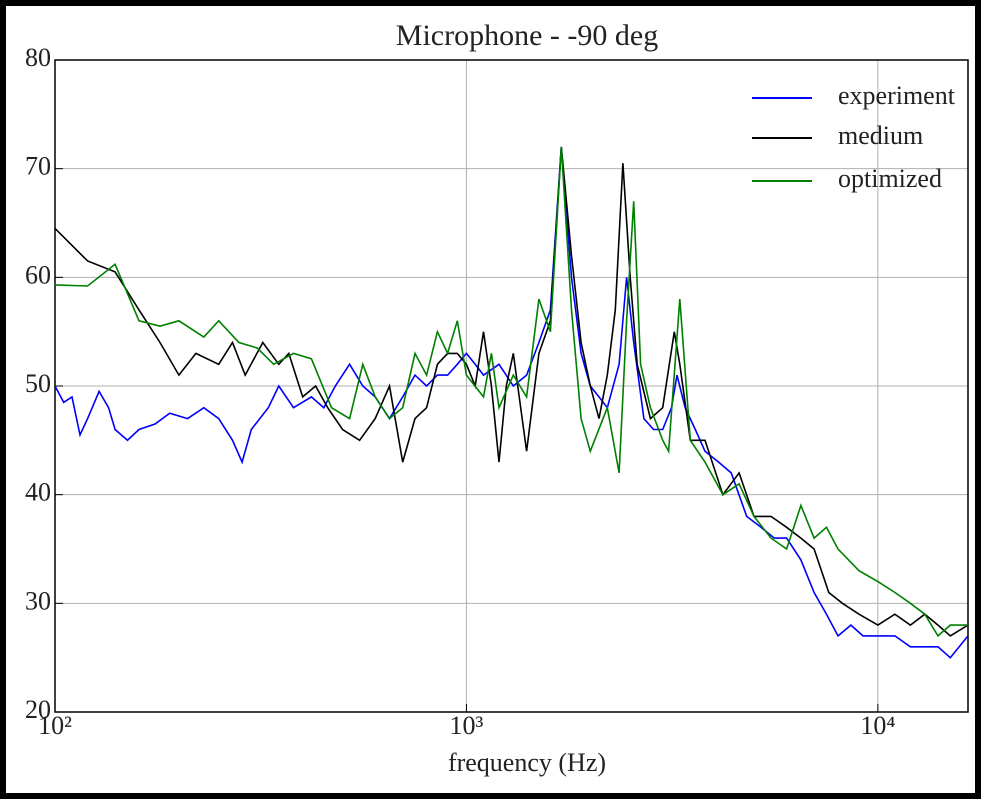 The width and height of the screenshot is (984, 802). I want to click on y-tick-label: 50, so click(38, 383).